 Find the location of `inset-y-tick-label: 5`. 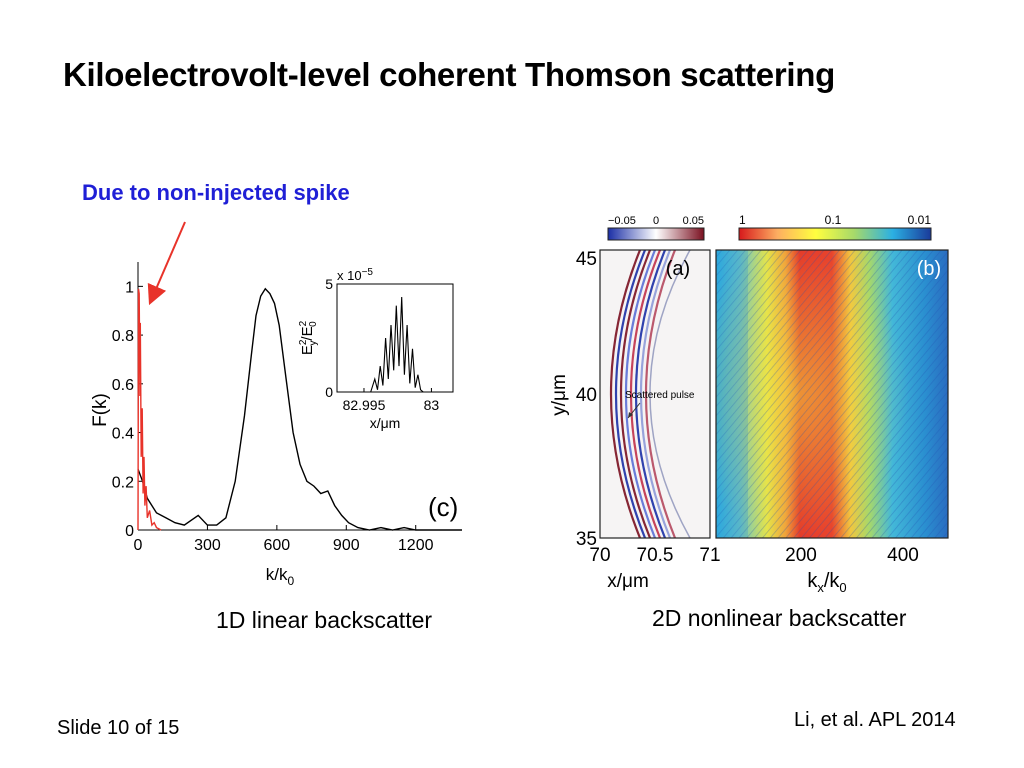

inset-y-tick-label: 5 is located at coordinates (329, 284).